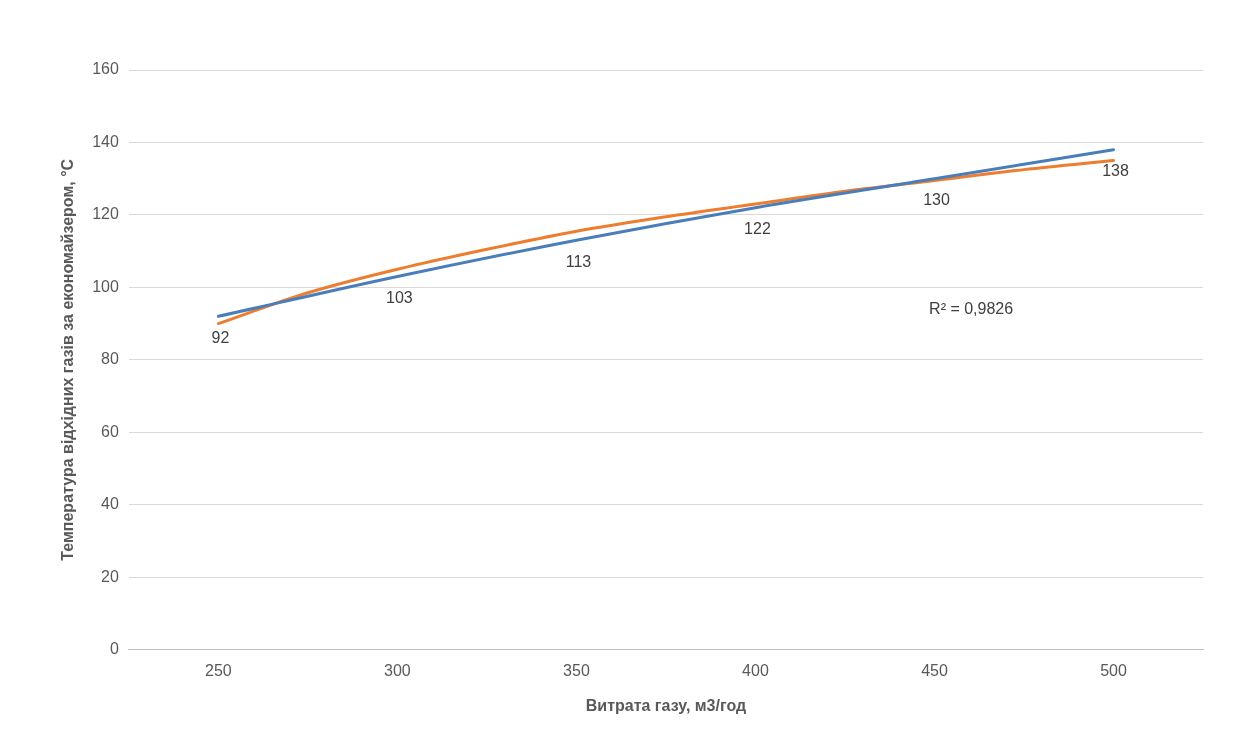  What do you see at coordinates (105, 214) in the screenshot?
I see `y-tick-label: 120` at bounding box center [105, 214].